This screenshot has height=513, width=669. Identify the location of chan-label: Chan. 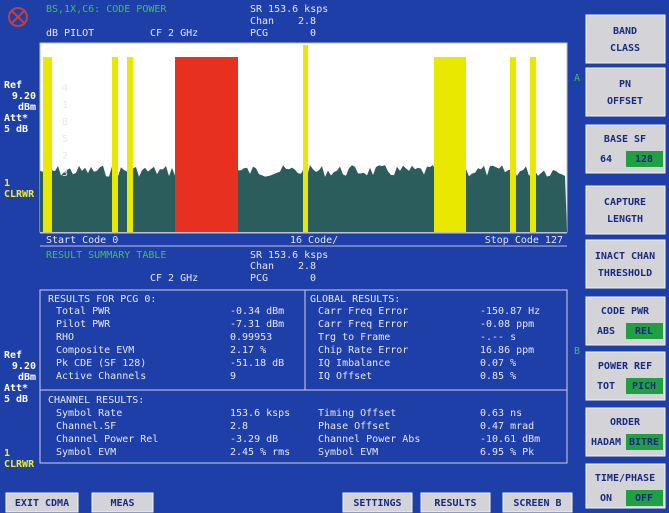
(262, 21).